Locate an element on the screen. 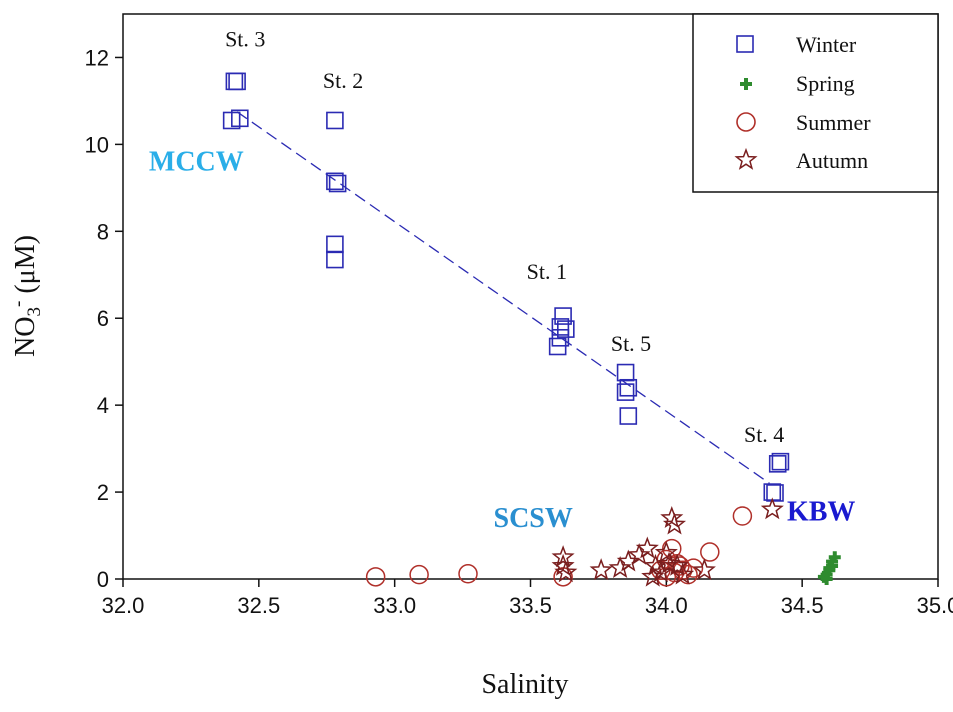 The width and height of the screenshot is (953, 712). y-tick-label: 8 is located at coordinates (103, 231).